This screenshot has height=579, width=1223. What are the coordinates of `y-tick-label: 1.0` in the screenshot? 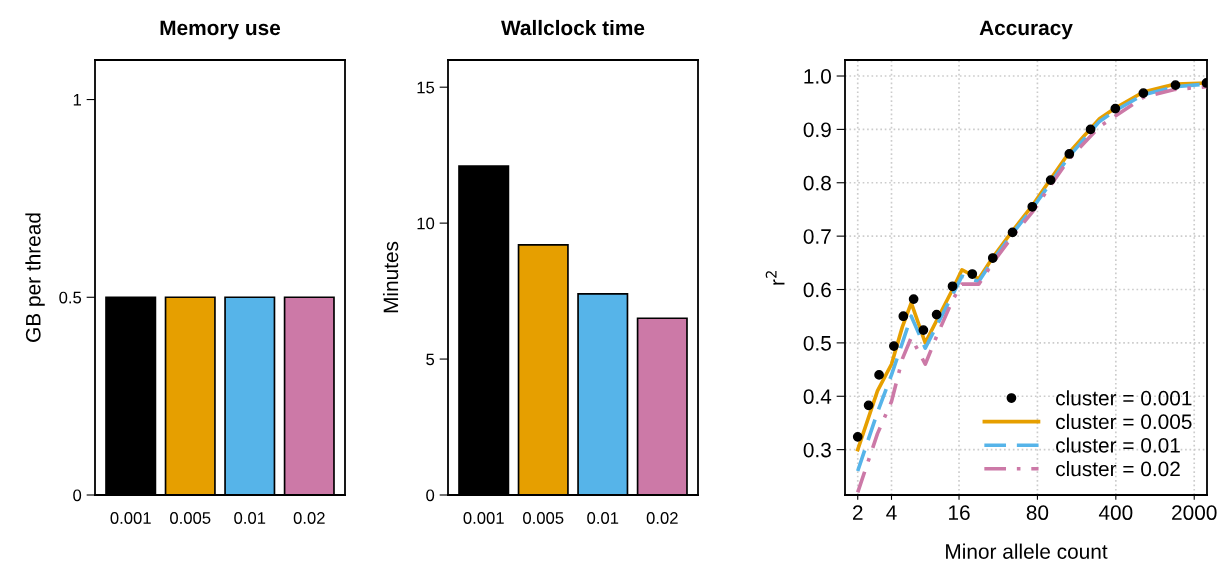 It's located at (817, 76).